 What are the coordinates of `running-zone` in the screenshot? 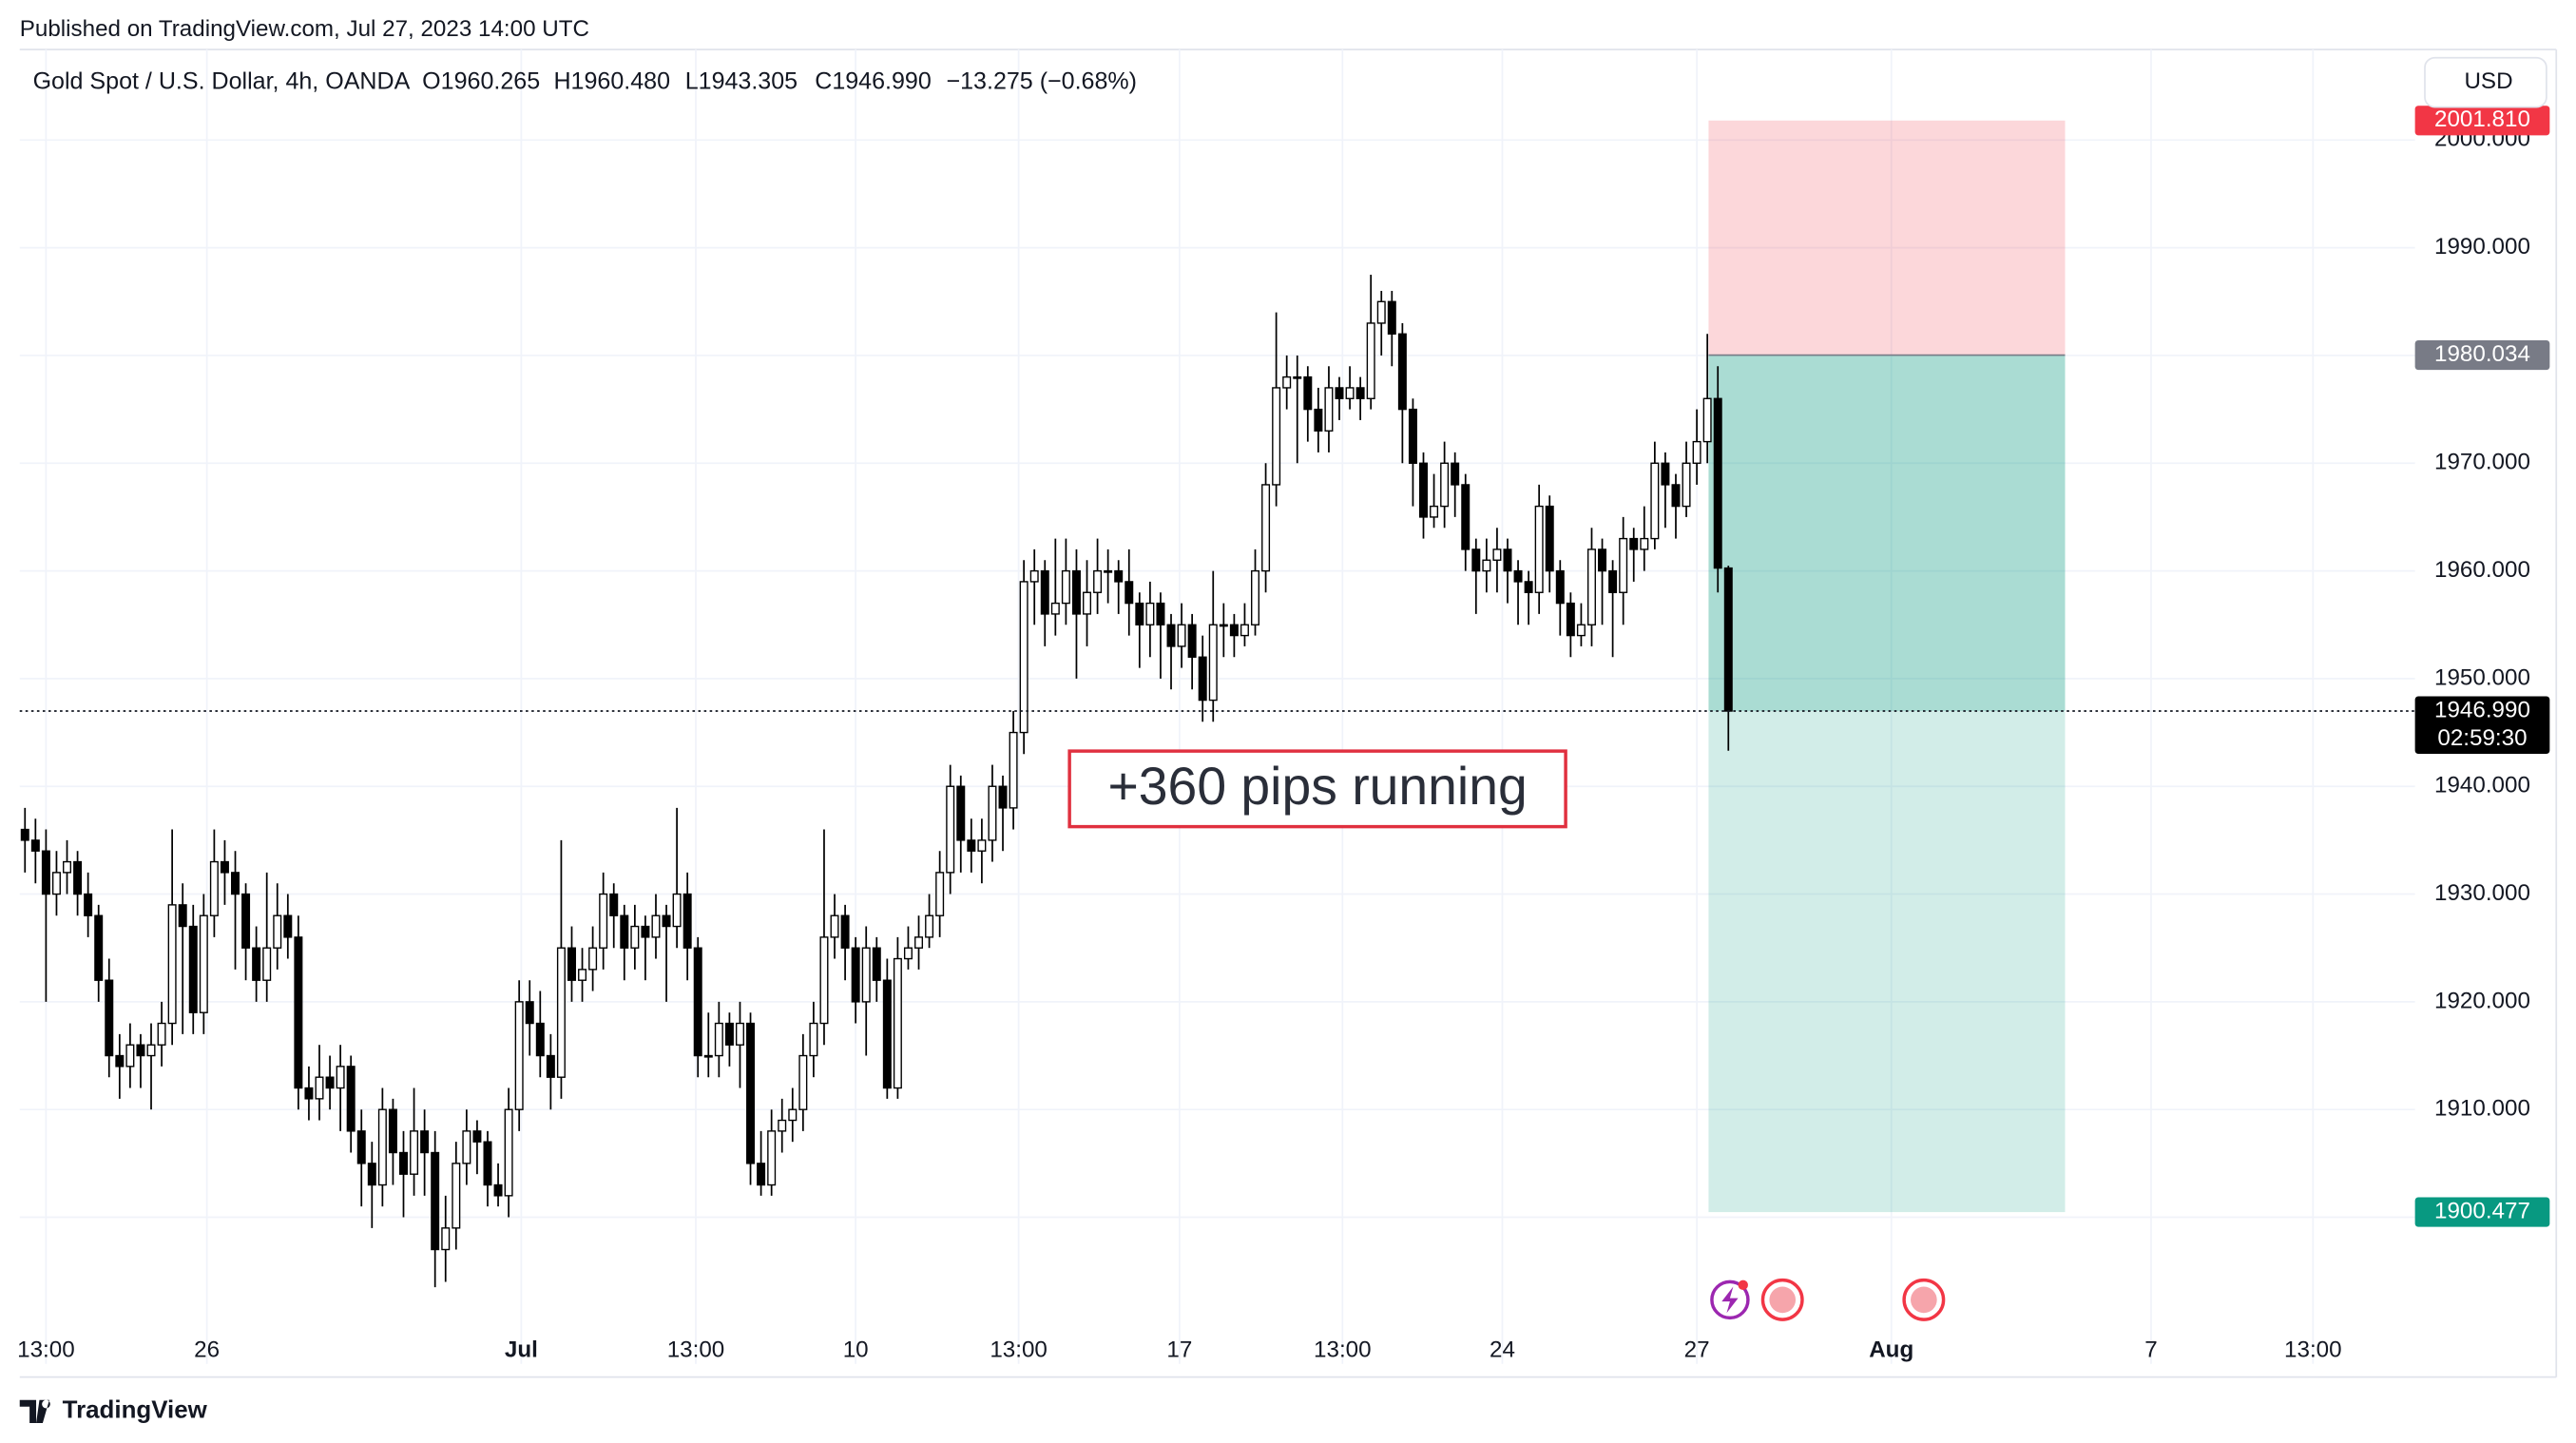 It's located at (1887, 533).